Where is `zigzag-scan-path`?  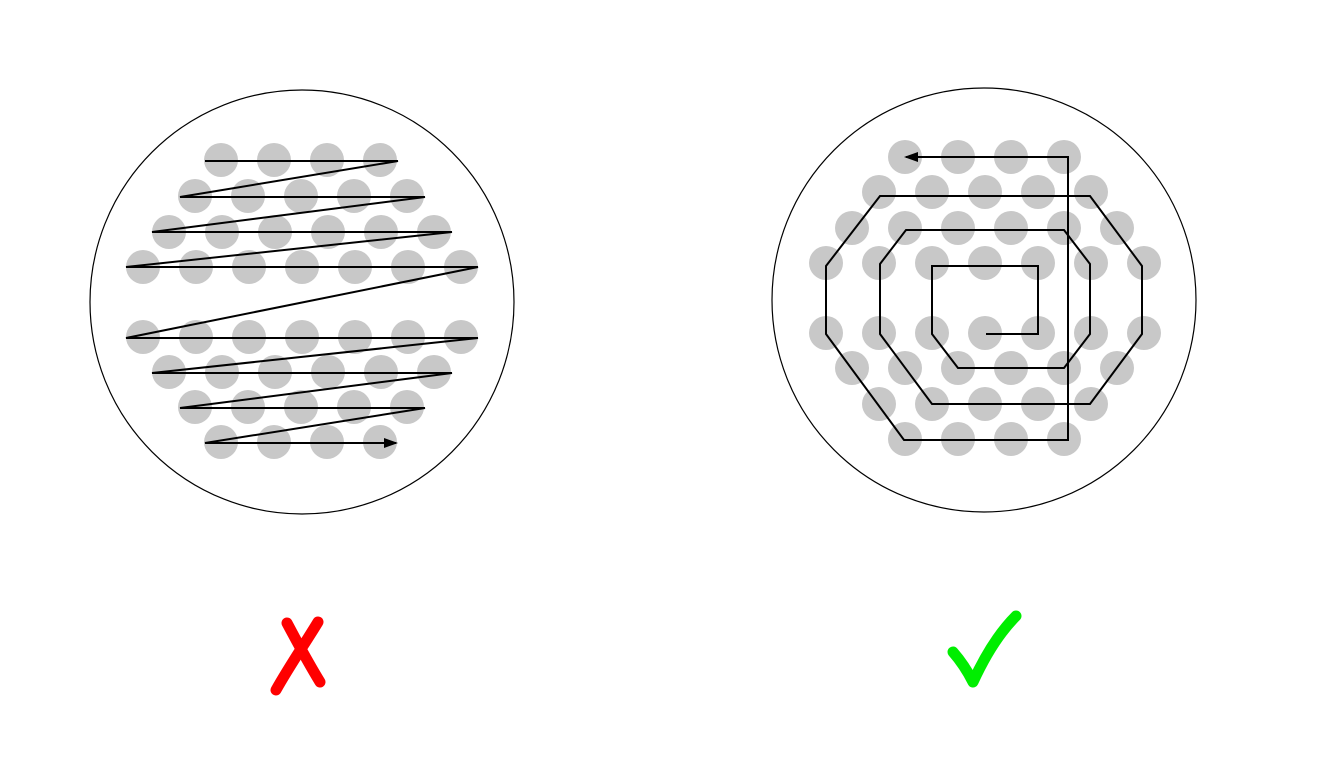 zigzag-scan-path is located at coordinates (302, 304).